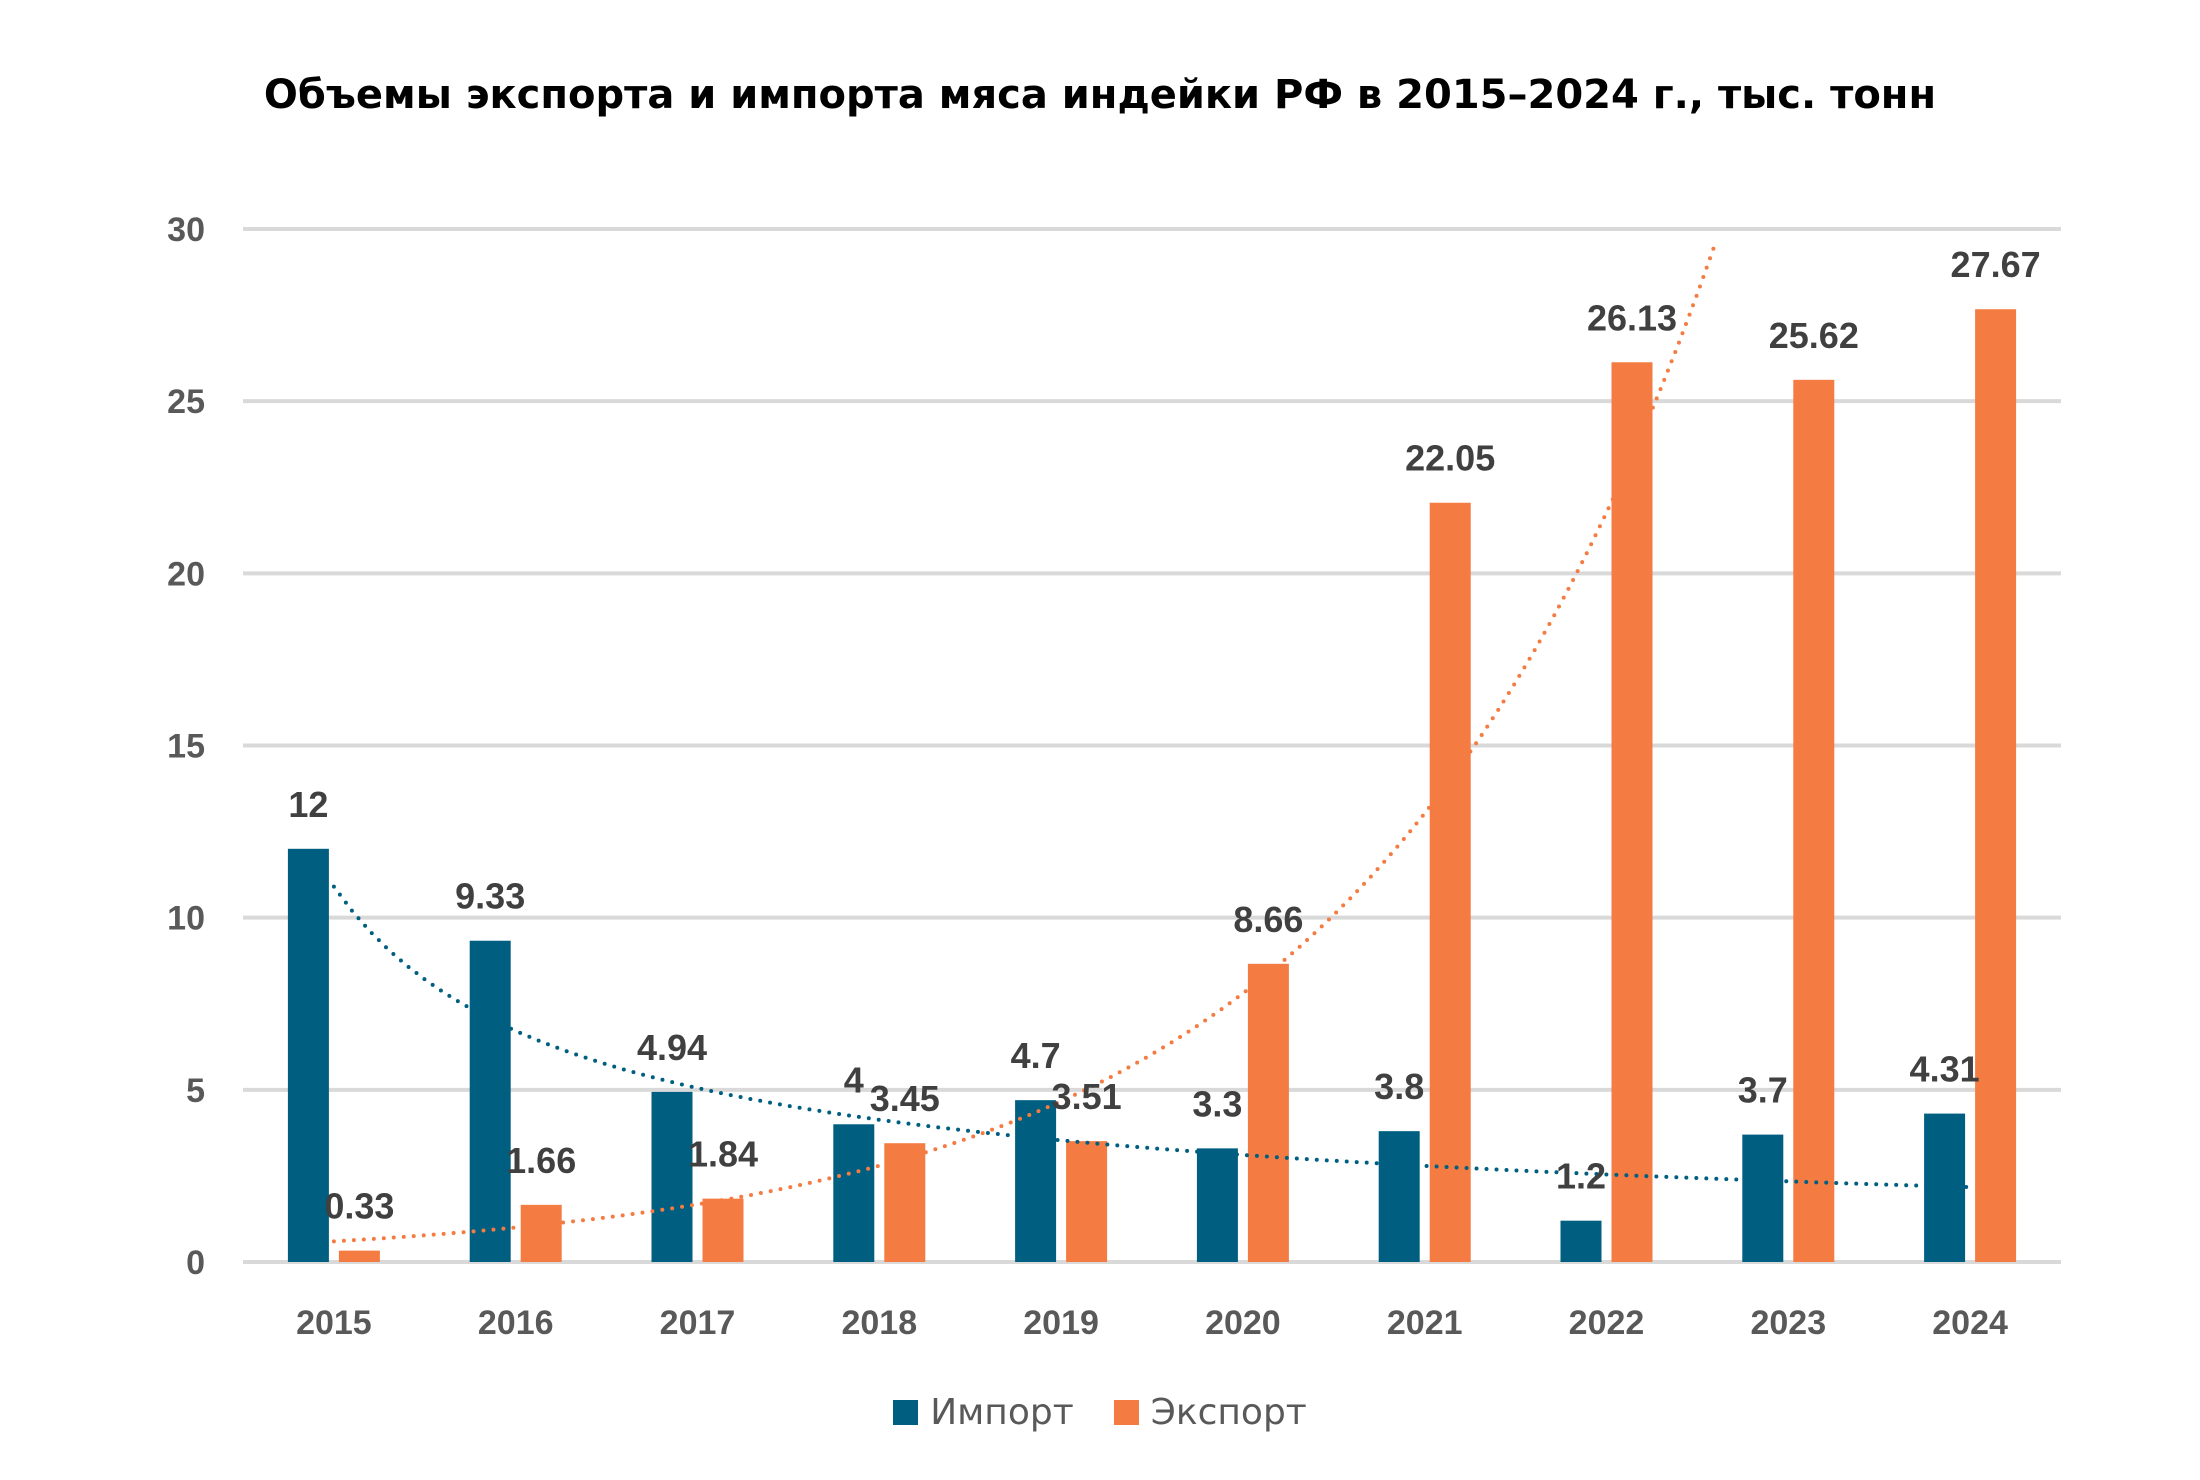  What do you see at coordinates (906, 1412) in the screenshot?
I see `legend-swatch-import` at bounding box center [906, 1412].